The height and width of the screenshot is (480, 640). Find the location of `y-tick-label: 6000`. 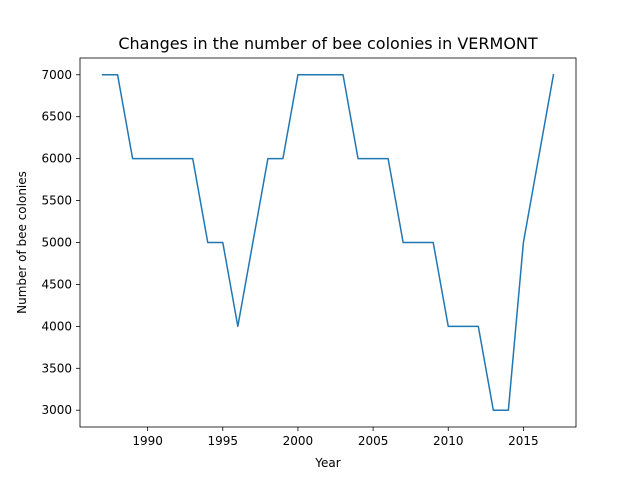

y-tick-label: 6000 is located at coordinates (56, 159).